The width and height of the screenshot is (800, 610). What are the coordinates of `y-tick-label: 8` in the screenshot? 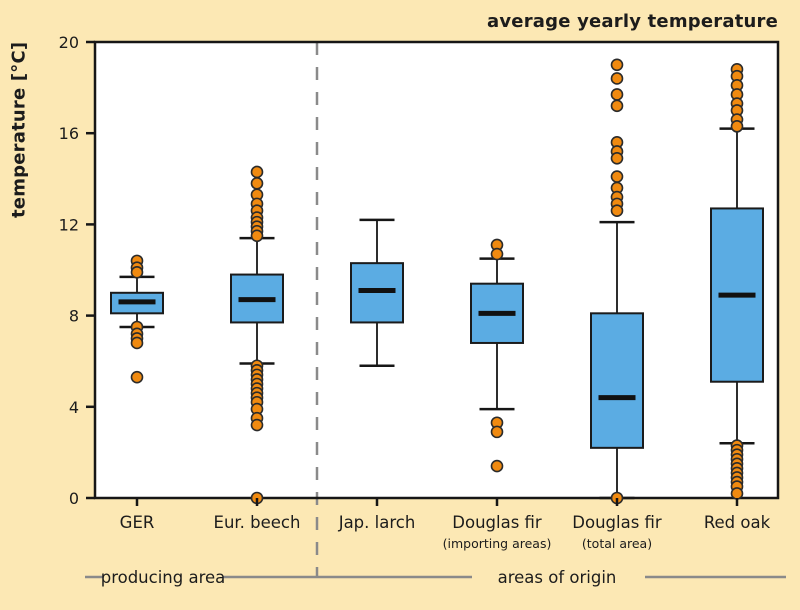 It's located at (74, 316).